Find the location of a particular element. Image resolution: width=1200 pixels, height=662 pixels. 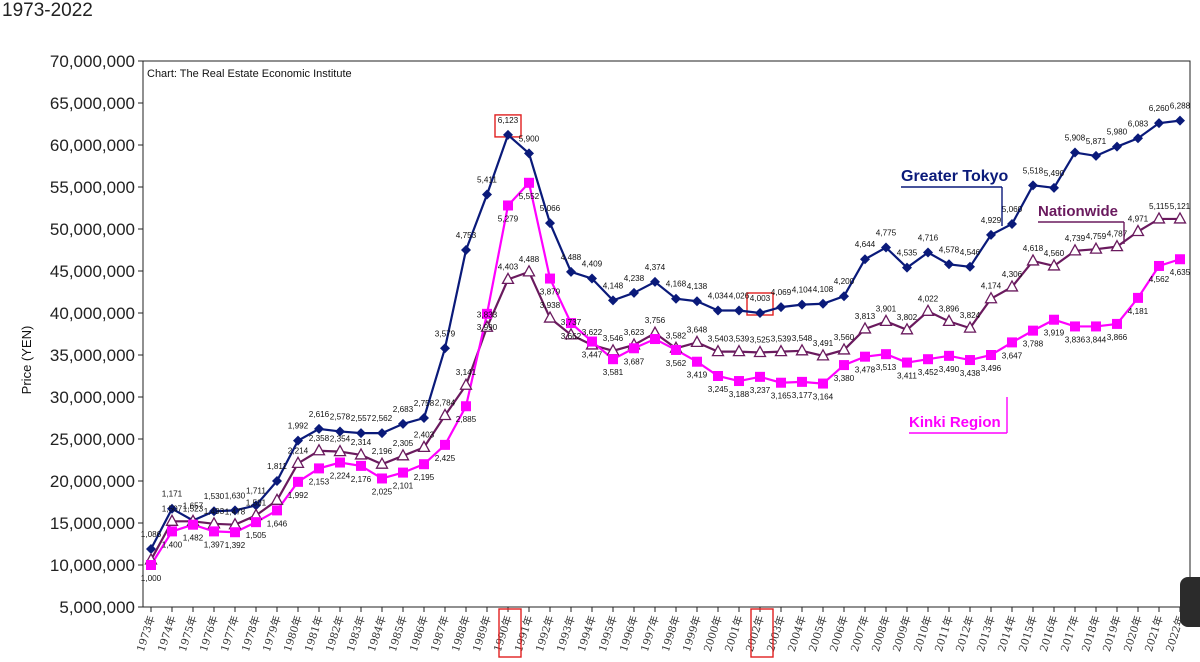

x-tick-label: 1981年 is located at coordinates (314, 633).